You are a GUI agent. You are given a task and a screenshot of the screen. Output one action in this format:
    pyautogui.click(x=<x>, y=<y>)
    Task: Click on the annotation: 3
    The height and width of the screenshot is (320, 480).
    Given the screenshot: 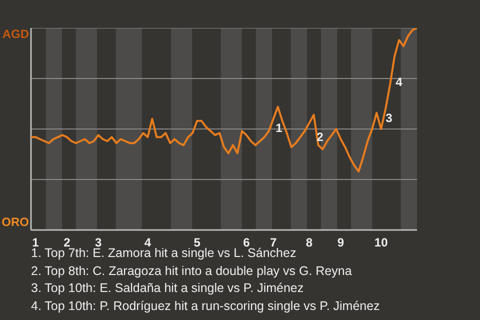 What is the action you would take?
    pyautogui.click(x=389, y=118)
    